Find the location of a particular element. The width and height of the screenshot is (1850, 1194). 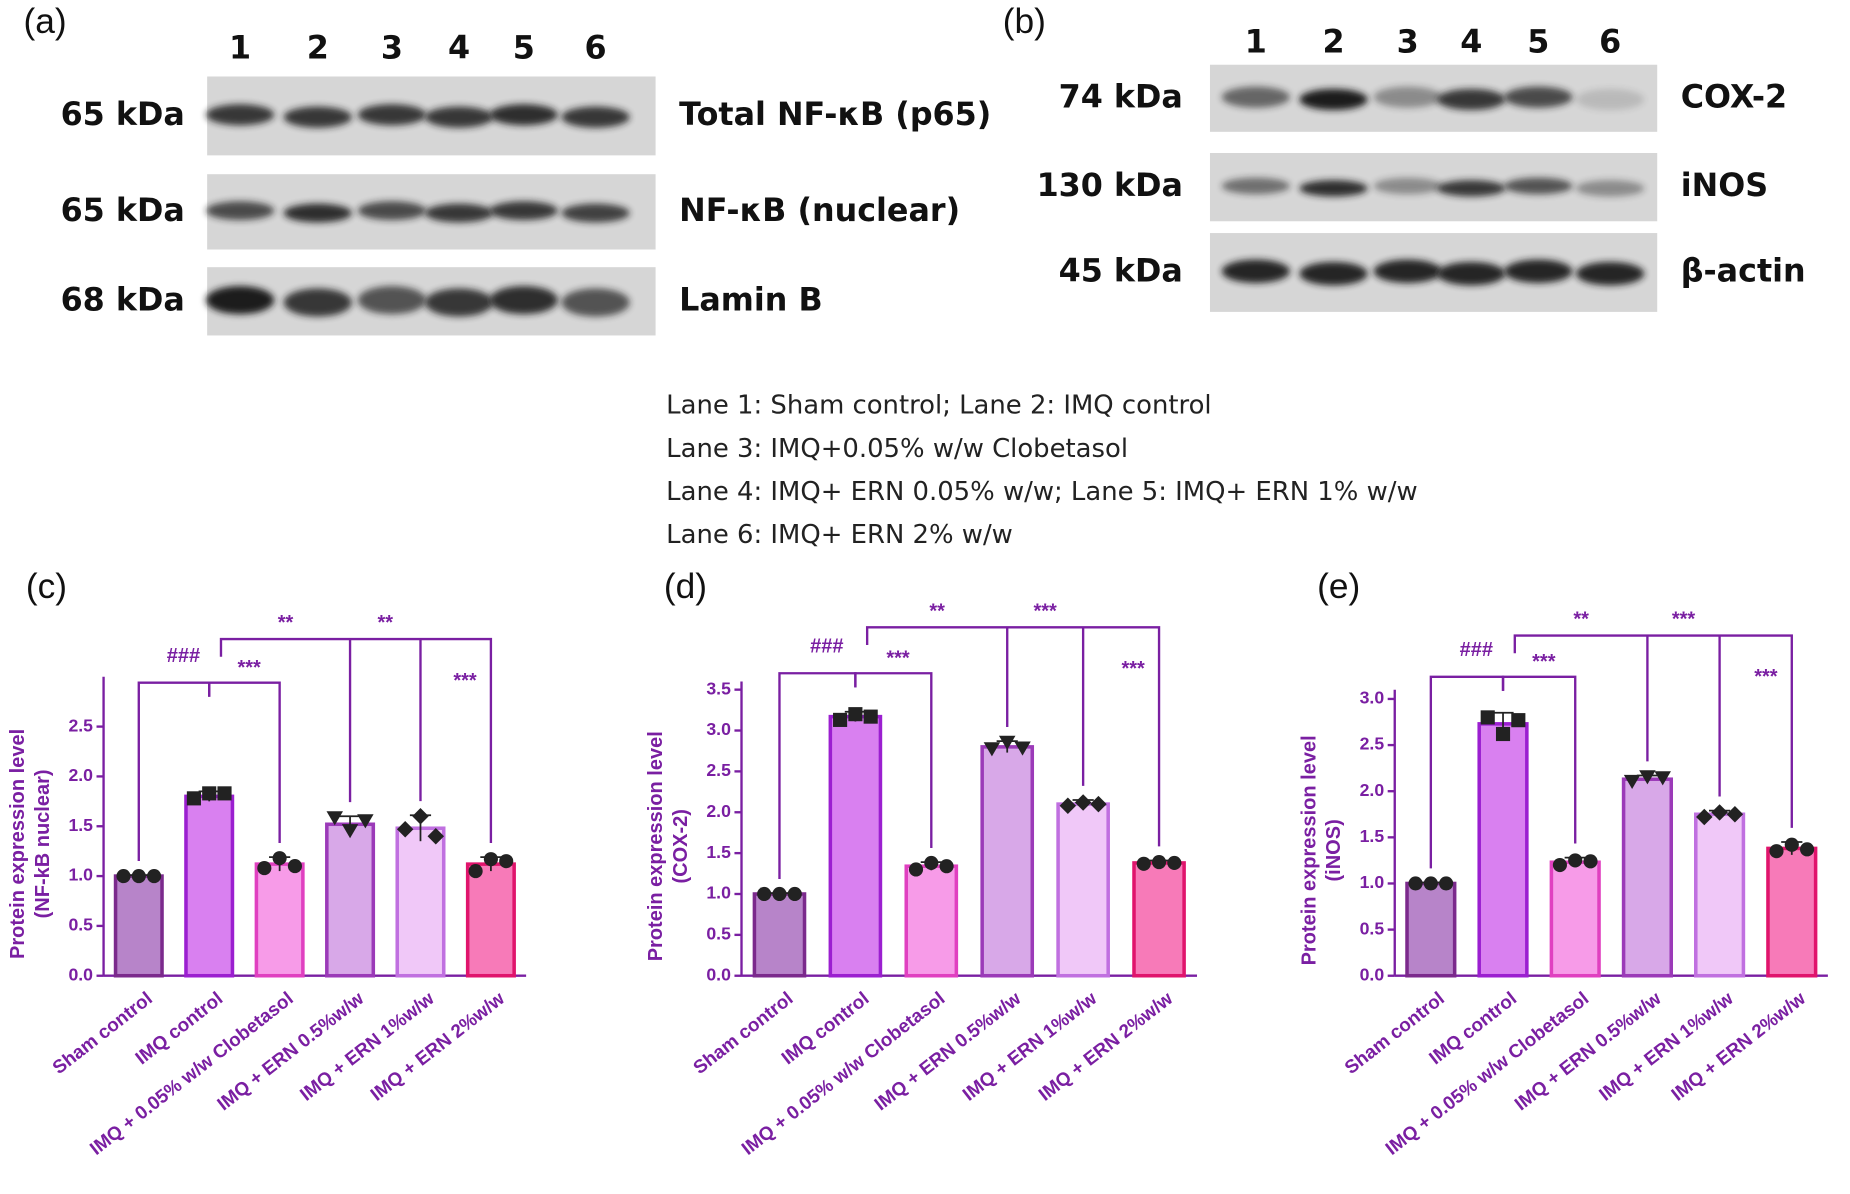

panel-label: (a) is located at coordinates (45, 21).